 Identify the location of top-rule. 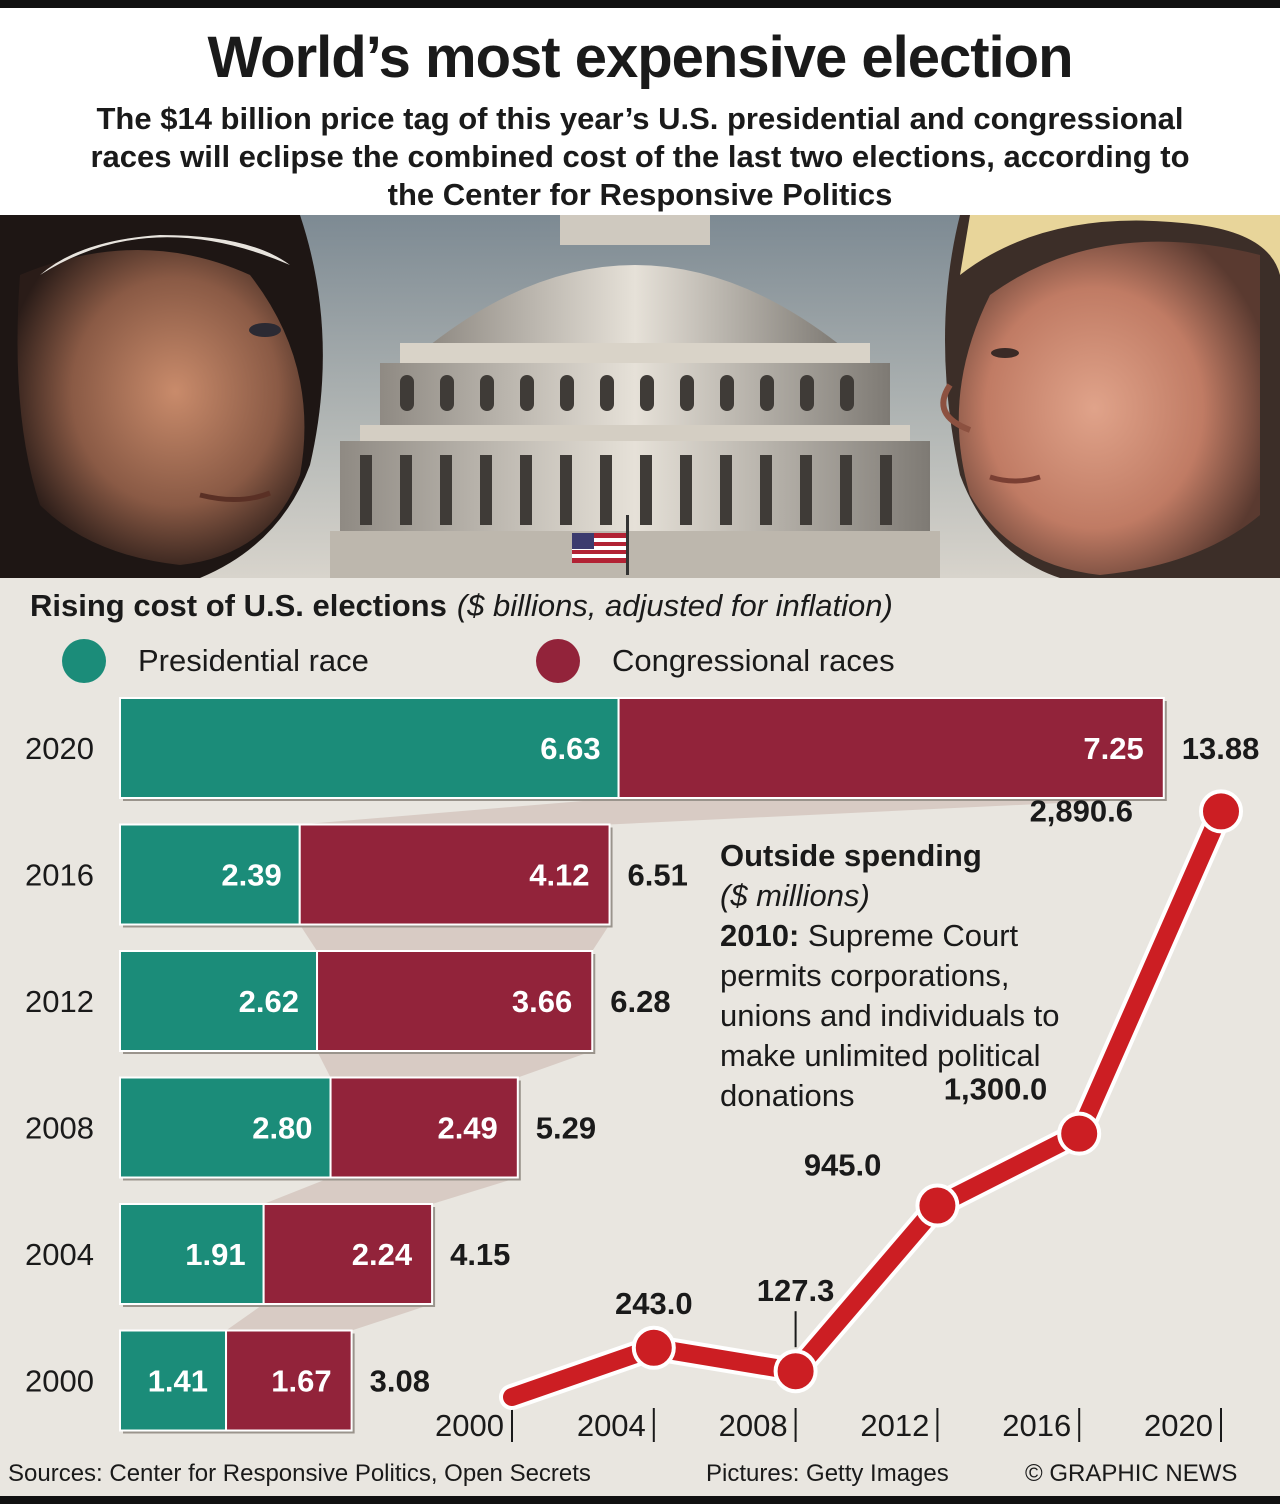
(640, 4).